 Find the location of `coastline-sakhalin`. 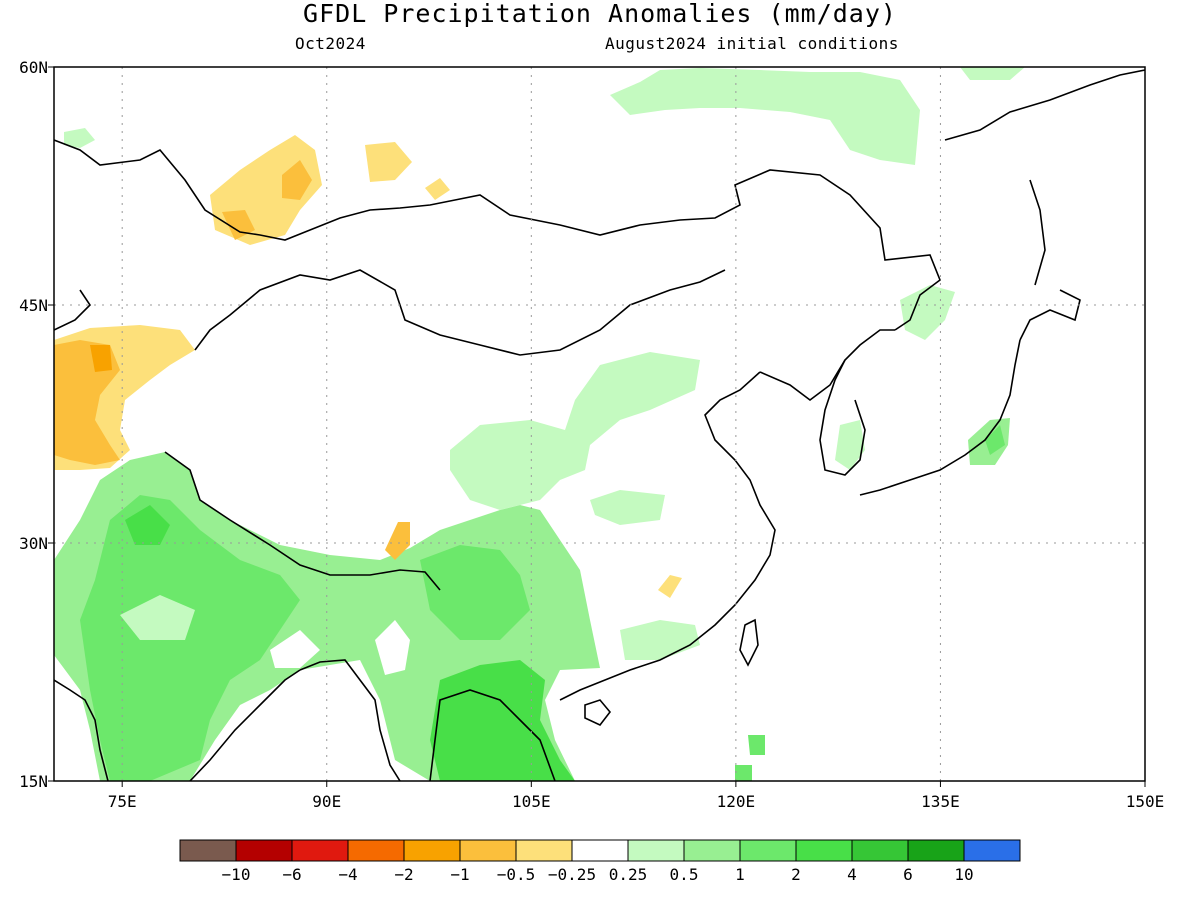

coastline-sakhalin is located at coordinates (1037, 232).